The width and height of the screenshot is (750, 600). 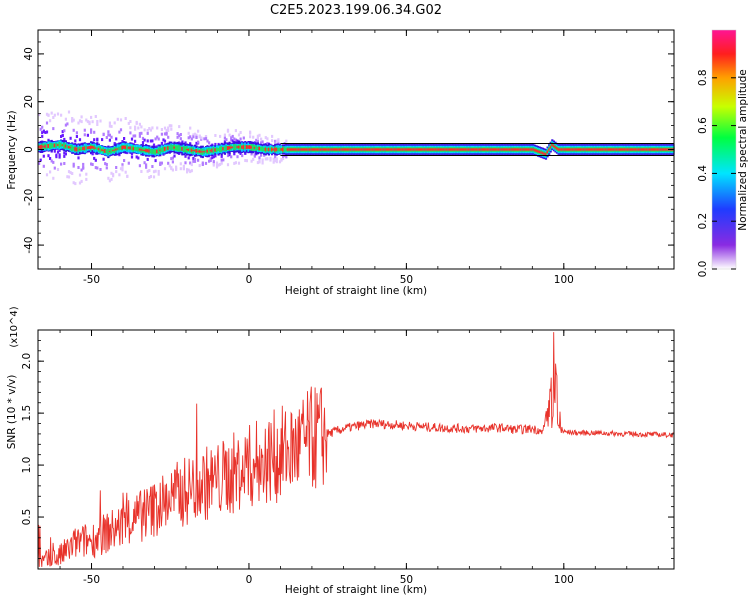 What do you see at coordinates (724, 149) in the screenshot?
I see `colorbar-gradient` at bounding box center [724, 149].